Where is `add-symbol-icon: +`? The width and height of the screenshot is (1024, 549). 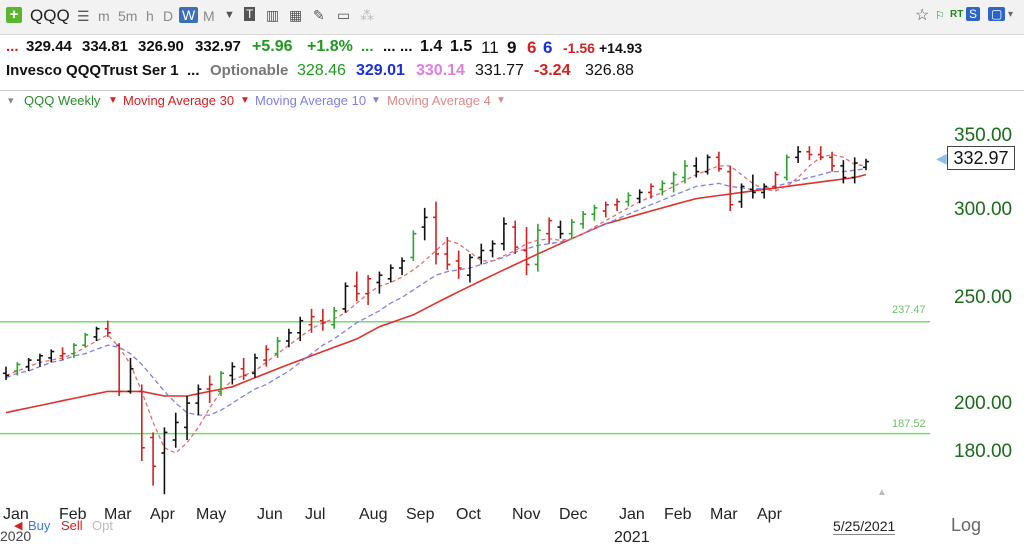
add-symbol-icon: + is located at coordinates (14, 15).